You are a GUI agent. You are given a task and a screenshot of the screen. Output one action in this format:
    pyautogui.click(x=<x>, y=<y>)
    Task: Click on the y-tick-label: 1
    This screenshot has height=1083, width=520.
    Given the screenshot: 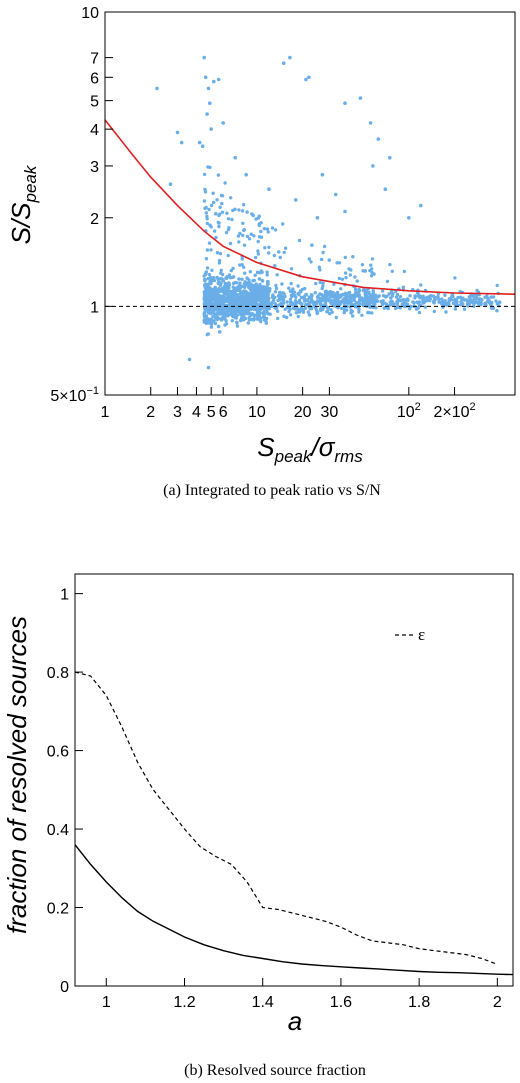 What is the action you would take?
    pyautogui.click(x=94, y=307)
    